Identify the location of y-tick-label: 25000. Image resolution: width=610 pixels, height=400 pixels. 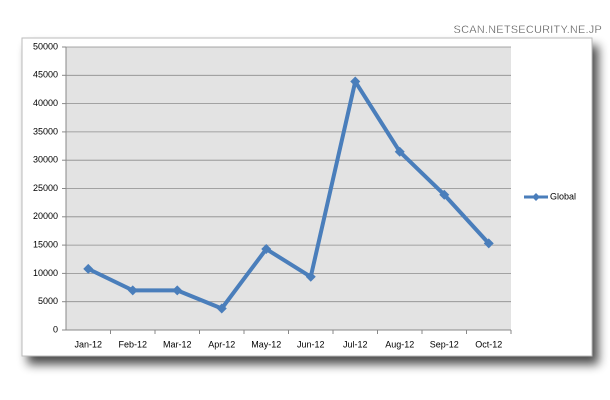
(45, 188).